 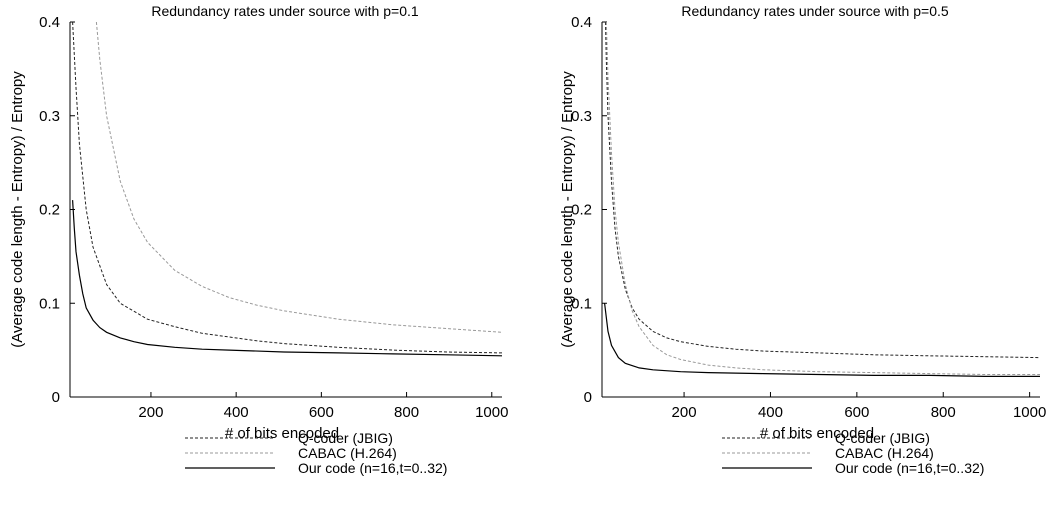 I want to click on chart-title: Redundancy rates under source with p=0.5, so click(x=815, y=11).